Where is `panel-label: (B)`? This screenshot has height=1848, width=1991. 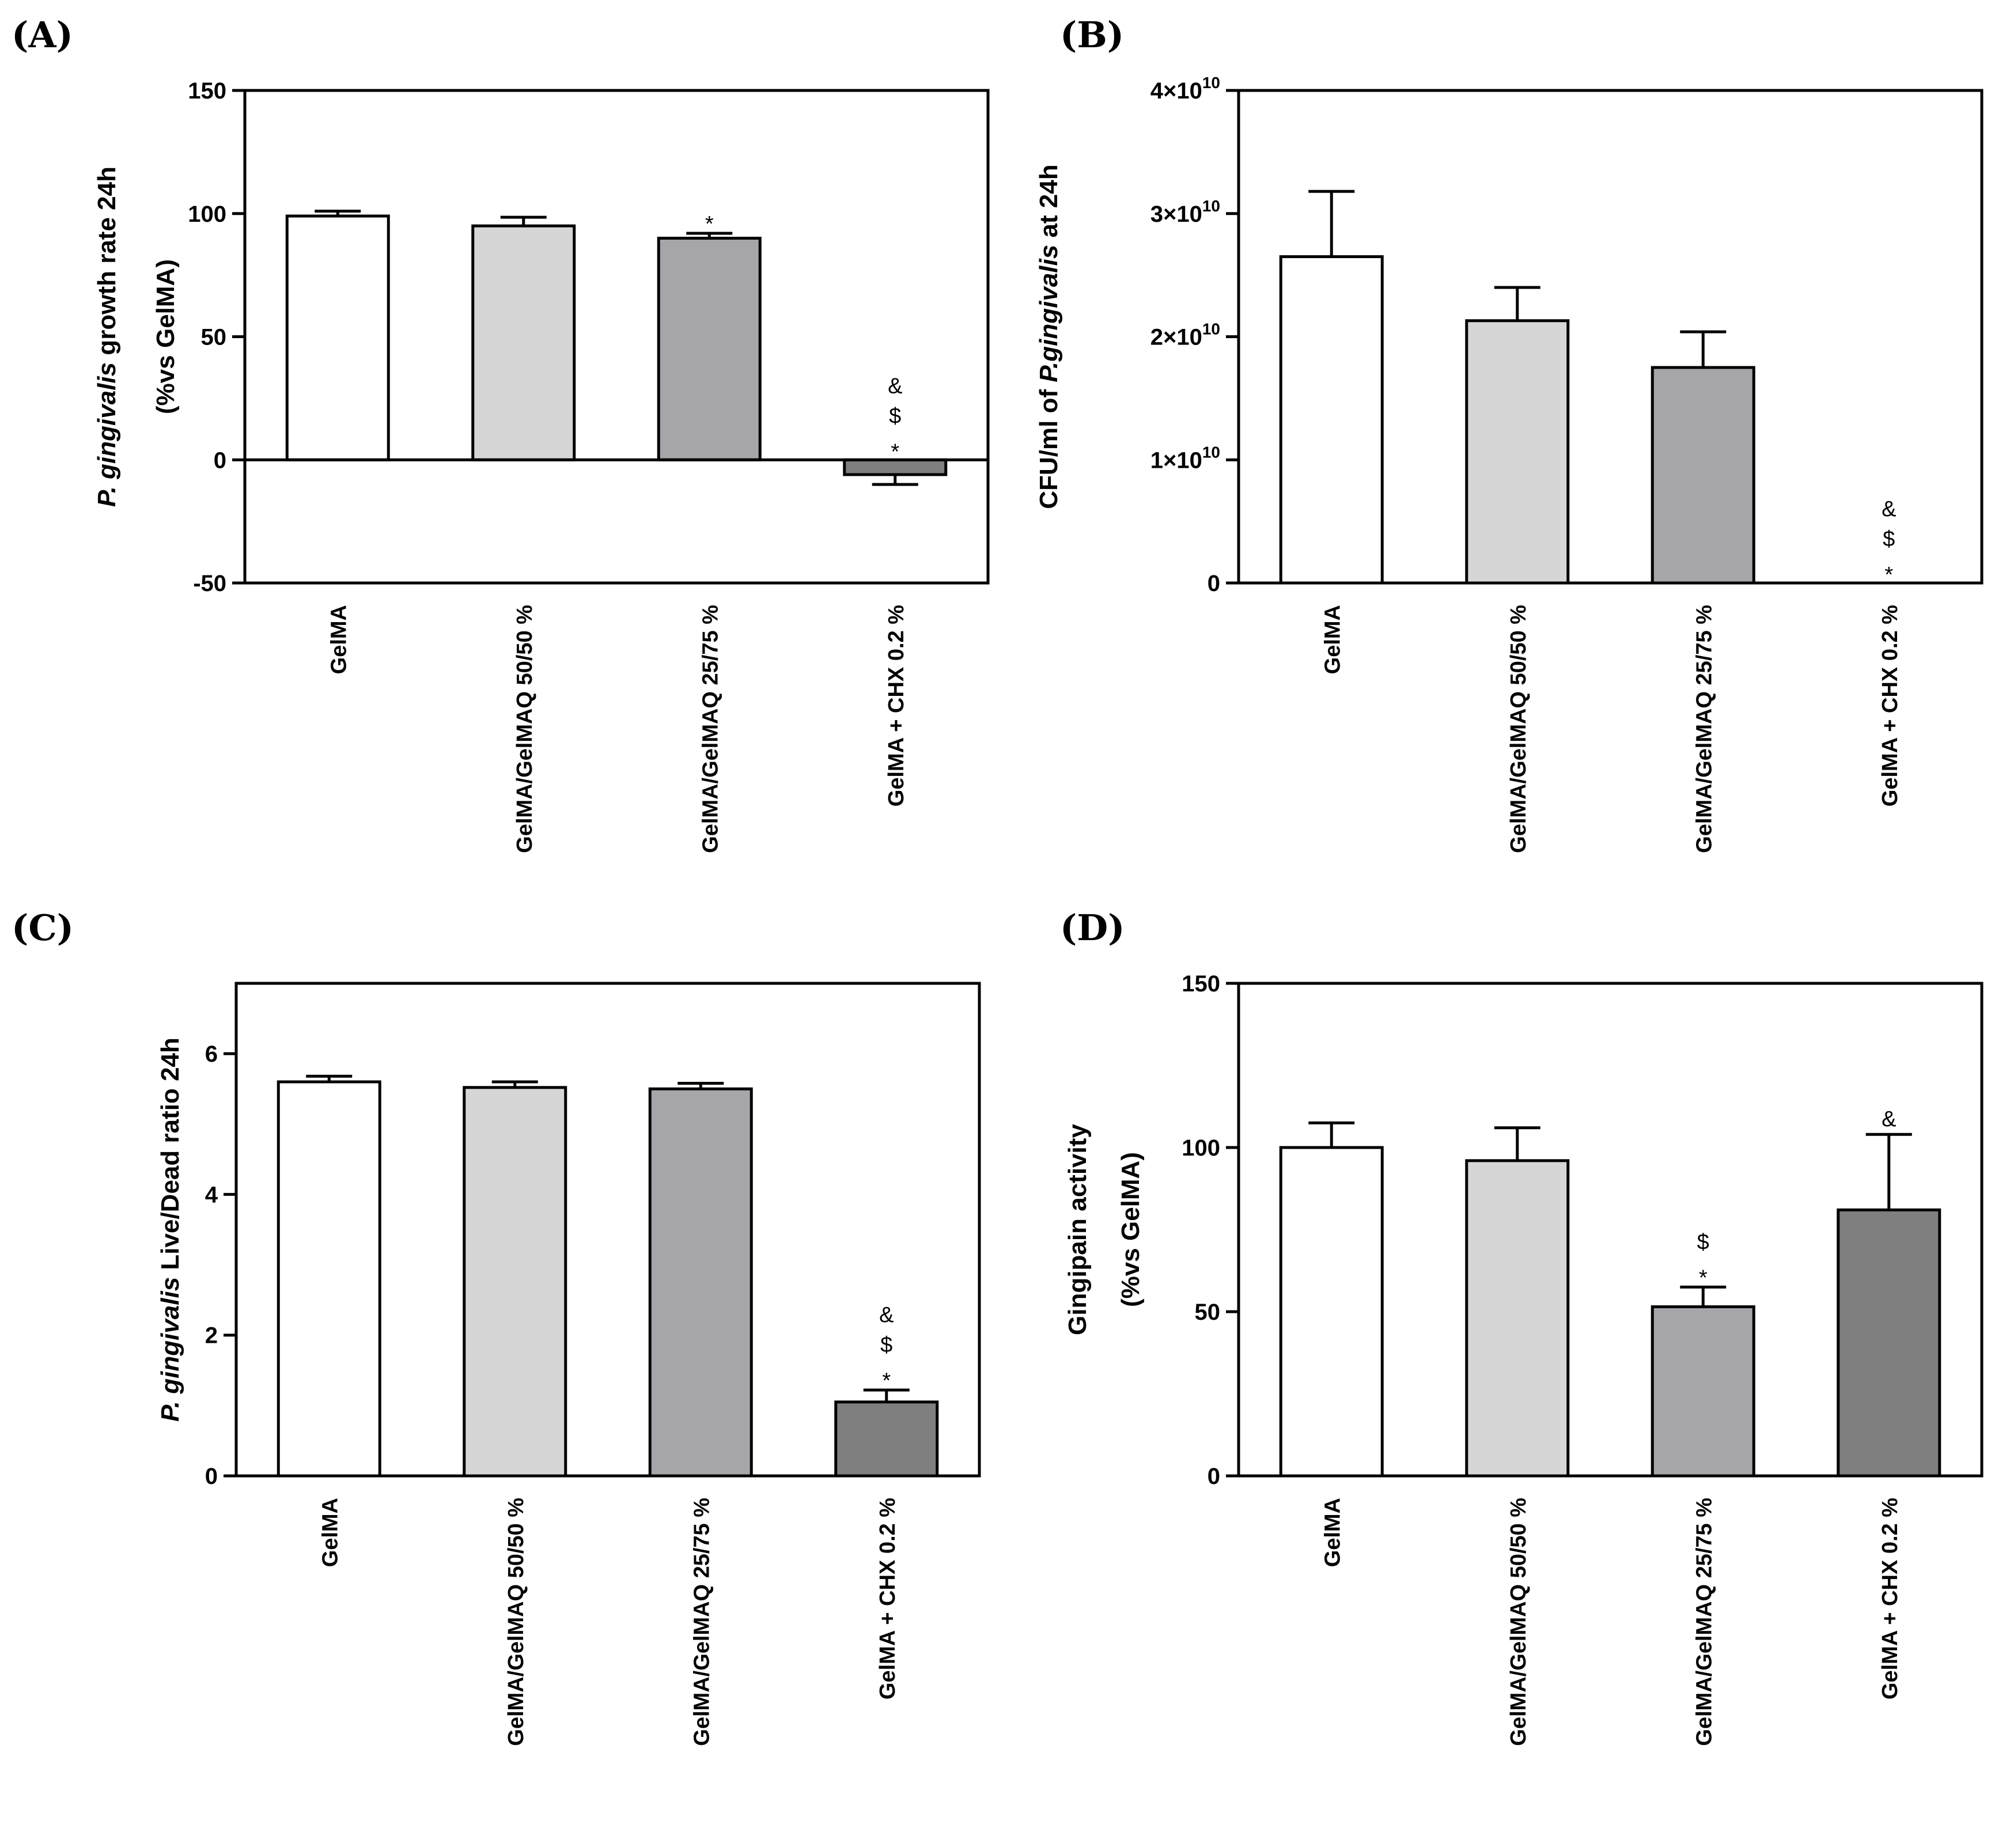
panel-label: (B) is located at coordinates (1092, 35).